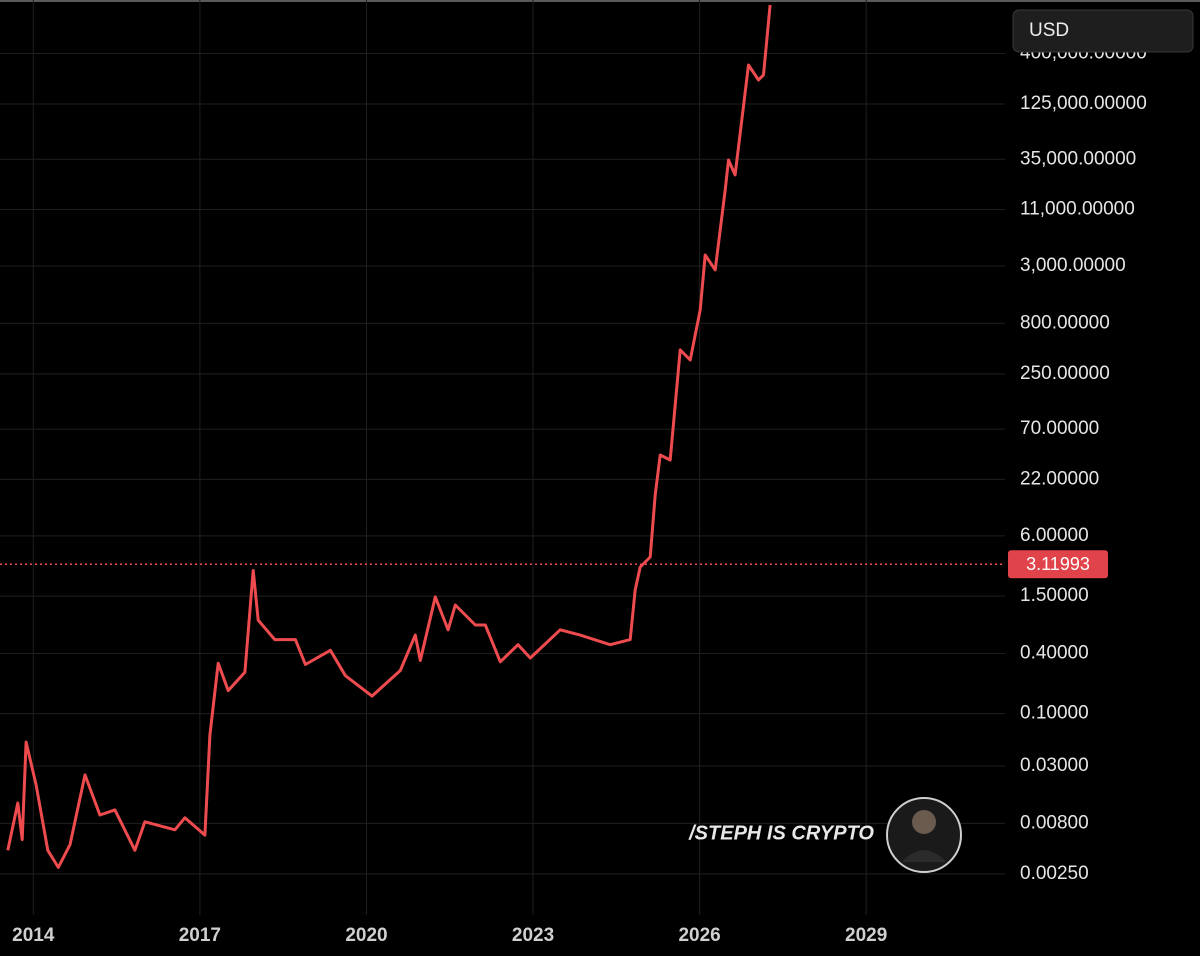 Image resolution: width=1200 pixels, height=956 pixels. What do you see at coordinates (924, 856) in the screenshot?
I see `avatar-body` at bounding box center [924, 856].